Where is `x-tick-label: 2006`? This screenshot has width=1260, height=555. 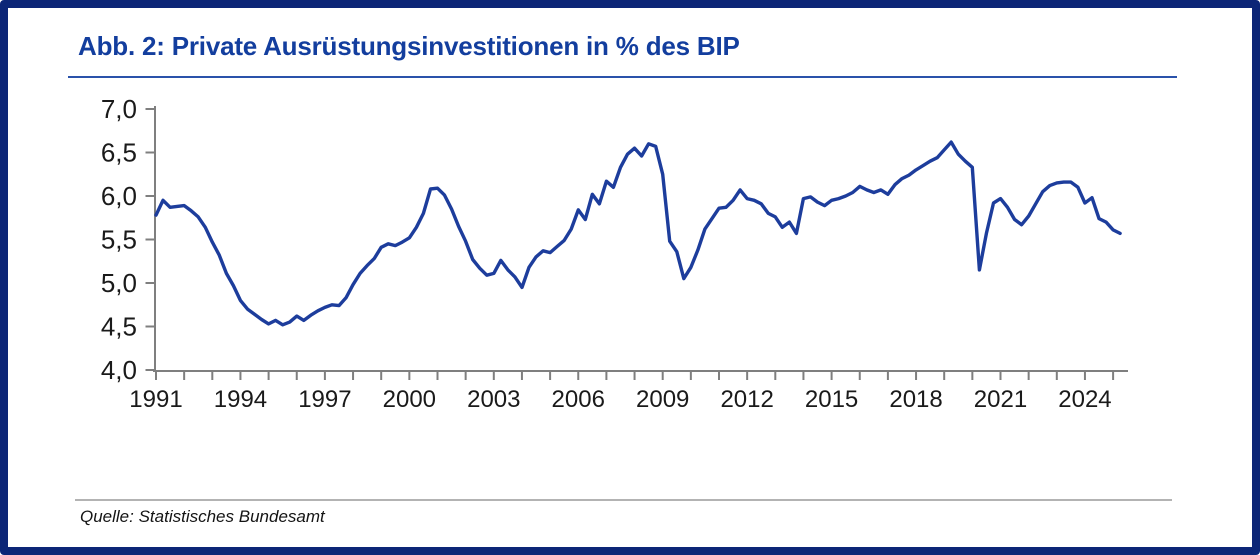
x-tick-label: 2006 is located at coordinates (578, 399).